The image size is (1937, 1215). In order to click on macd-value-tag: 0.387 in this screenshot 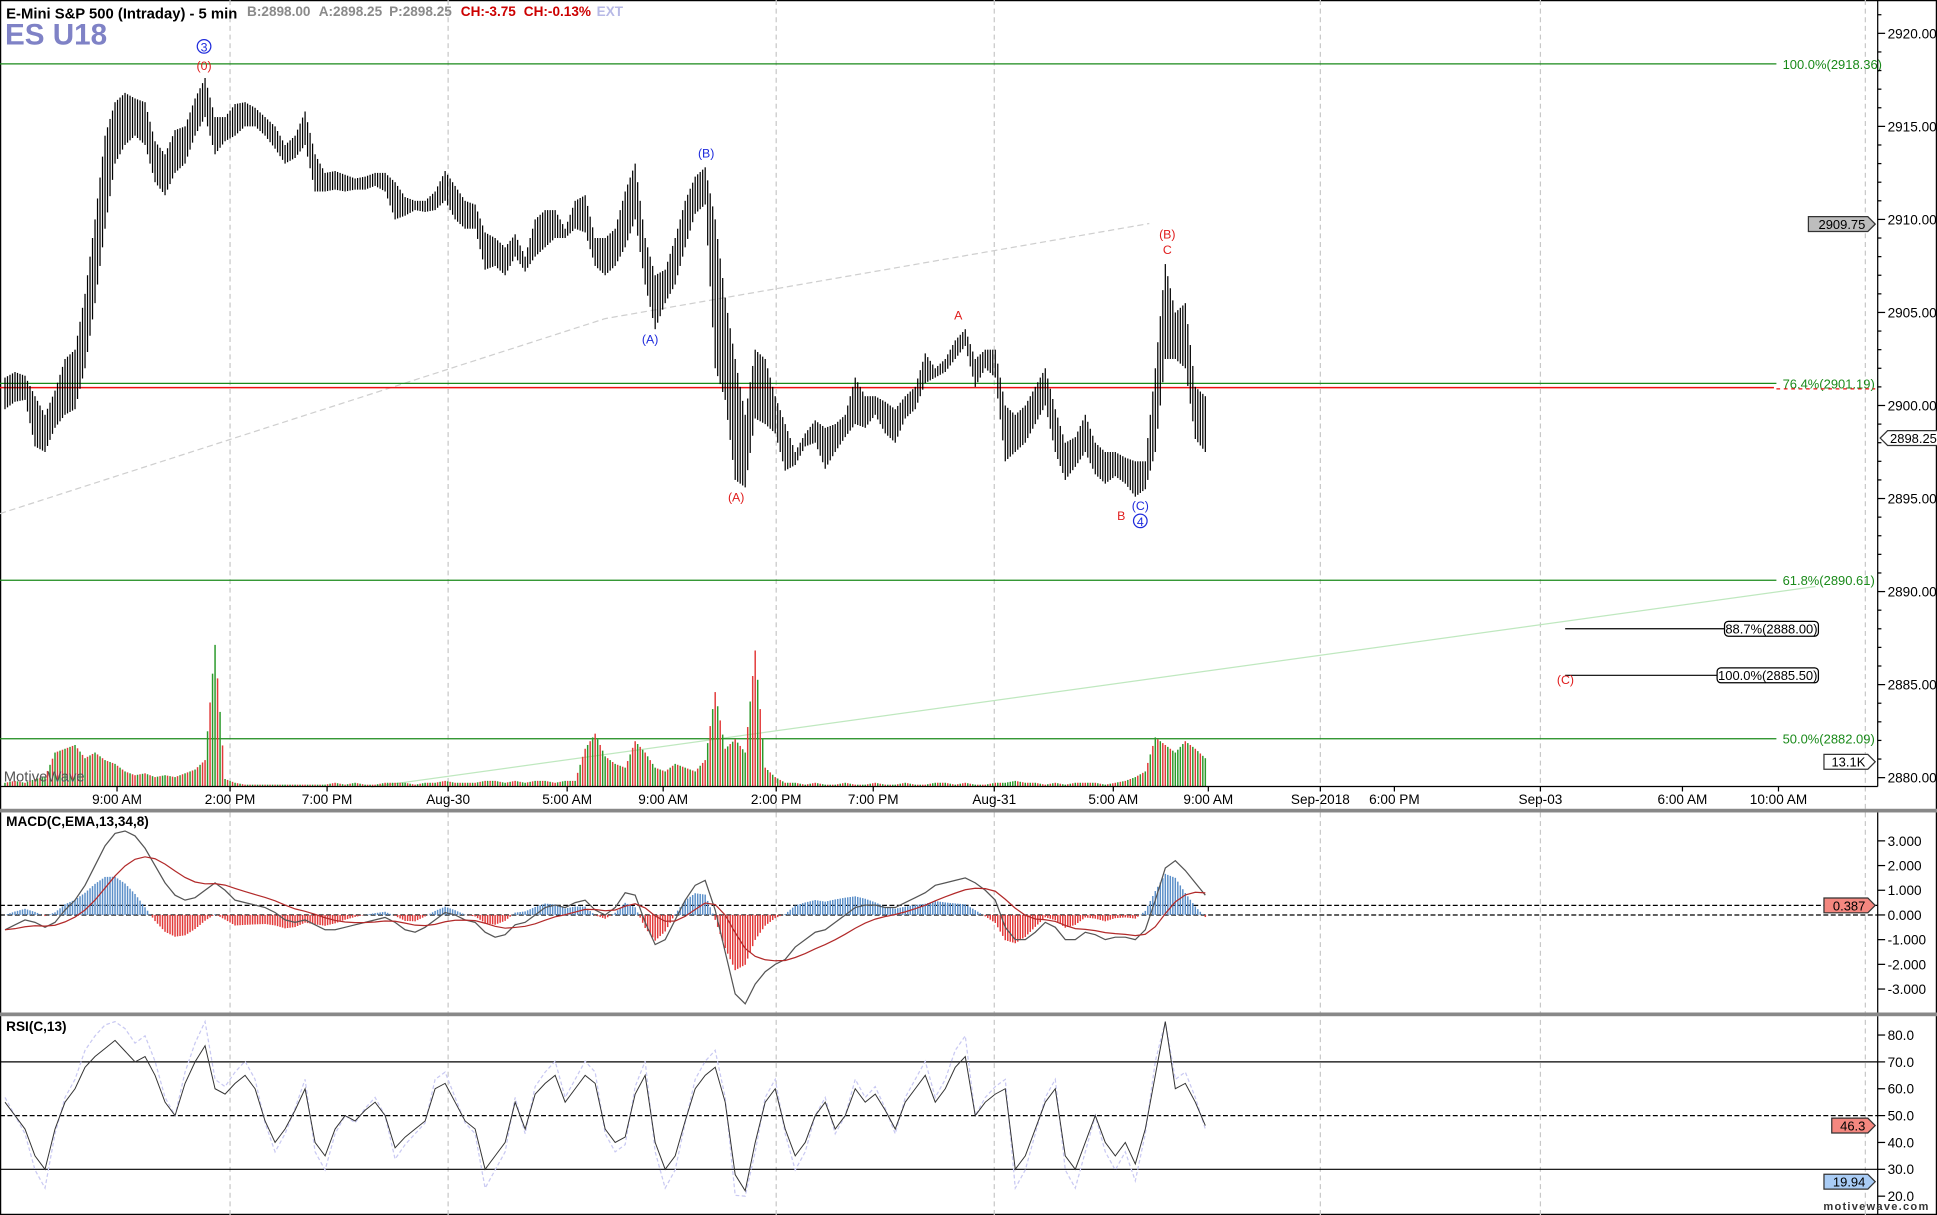, I will do `click(1849, 905)`.